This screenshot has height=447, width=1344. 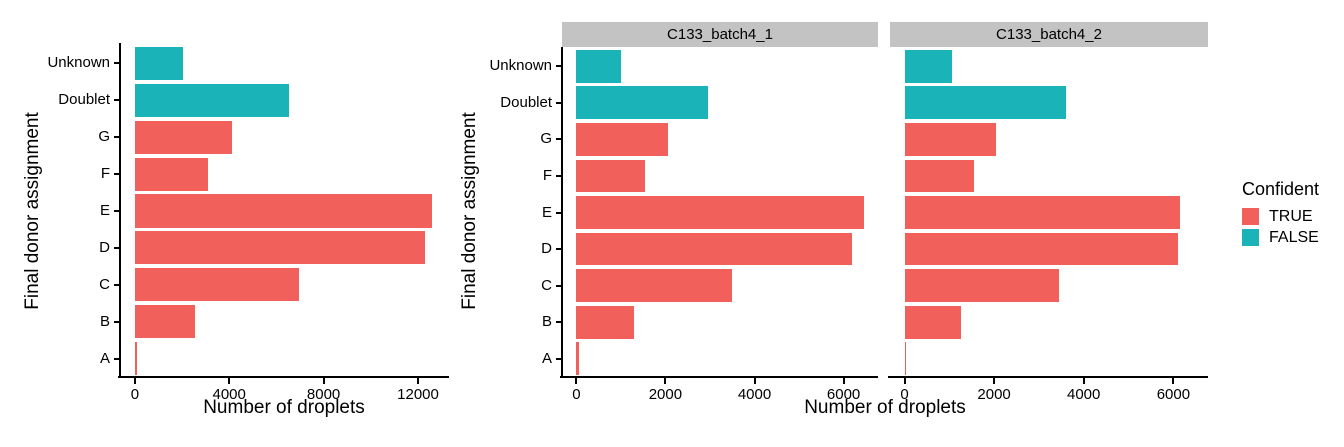 What do you see at coordinates (843, 394) in the screenshot?
I see `fig2p1-x-tick-label-6000: 6000` at bounding box center [843, 394].